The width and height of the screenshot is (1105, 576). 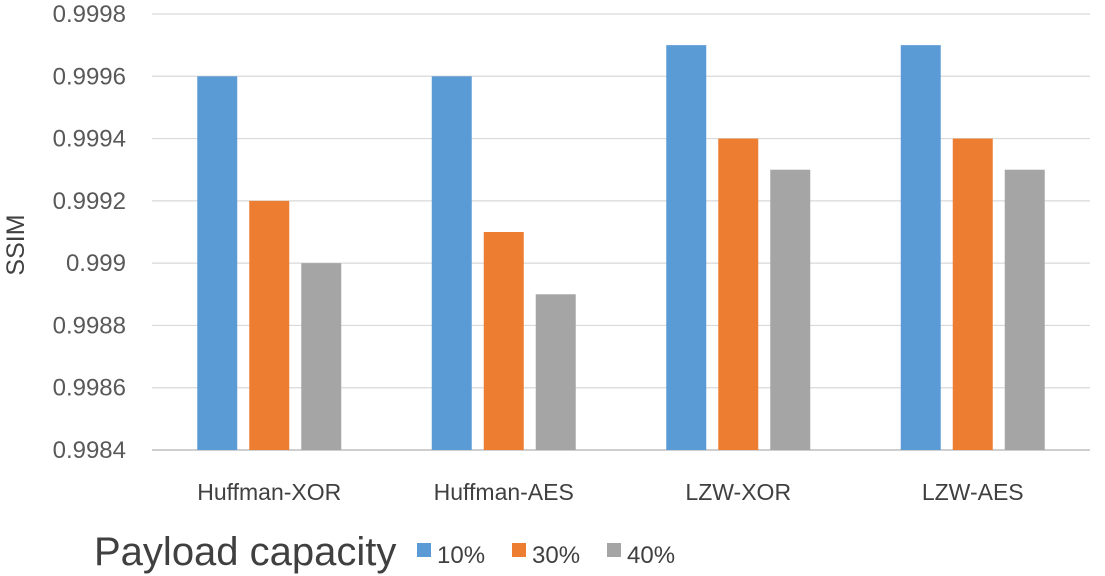 I want to click on legend-label: 30%, so click(x=556, y=555).